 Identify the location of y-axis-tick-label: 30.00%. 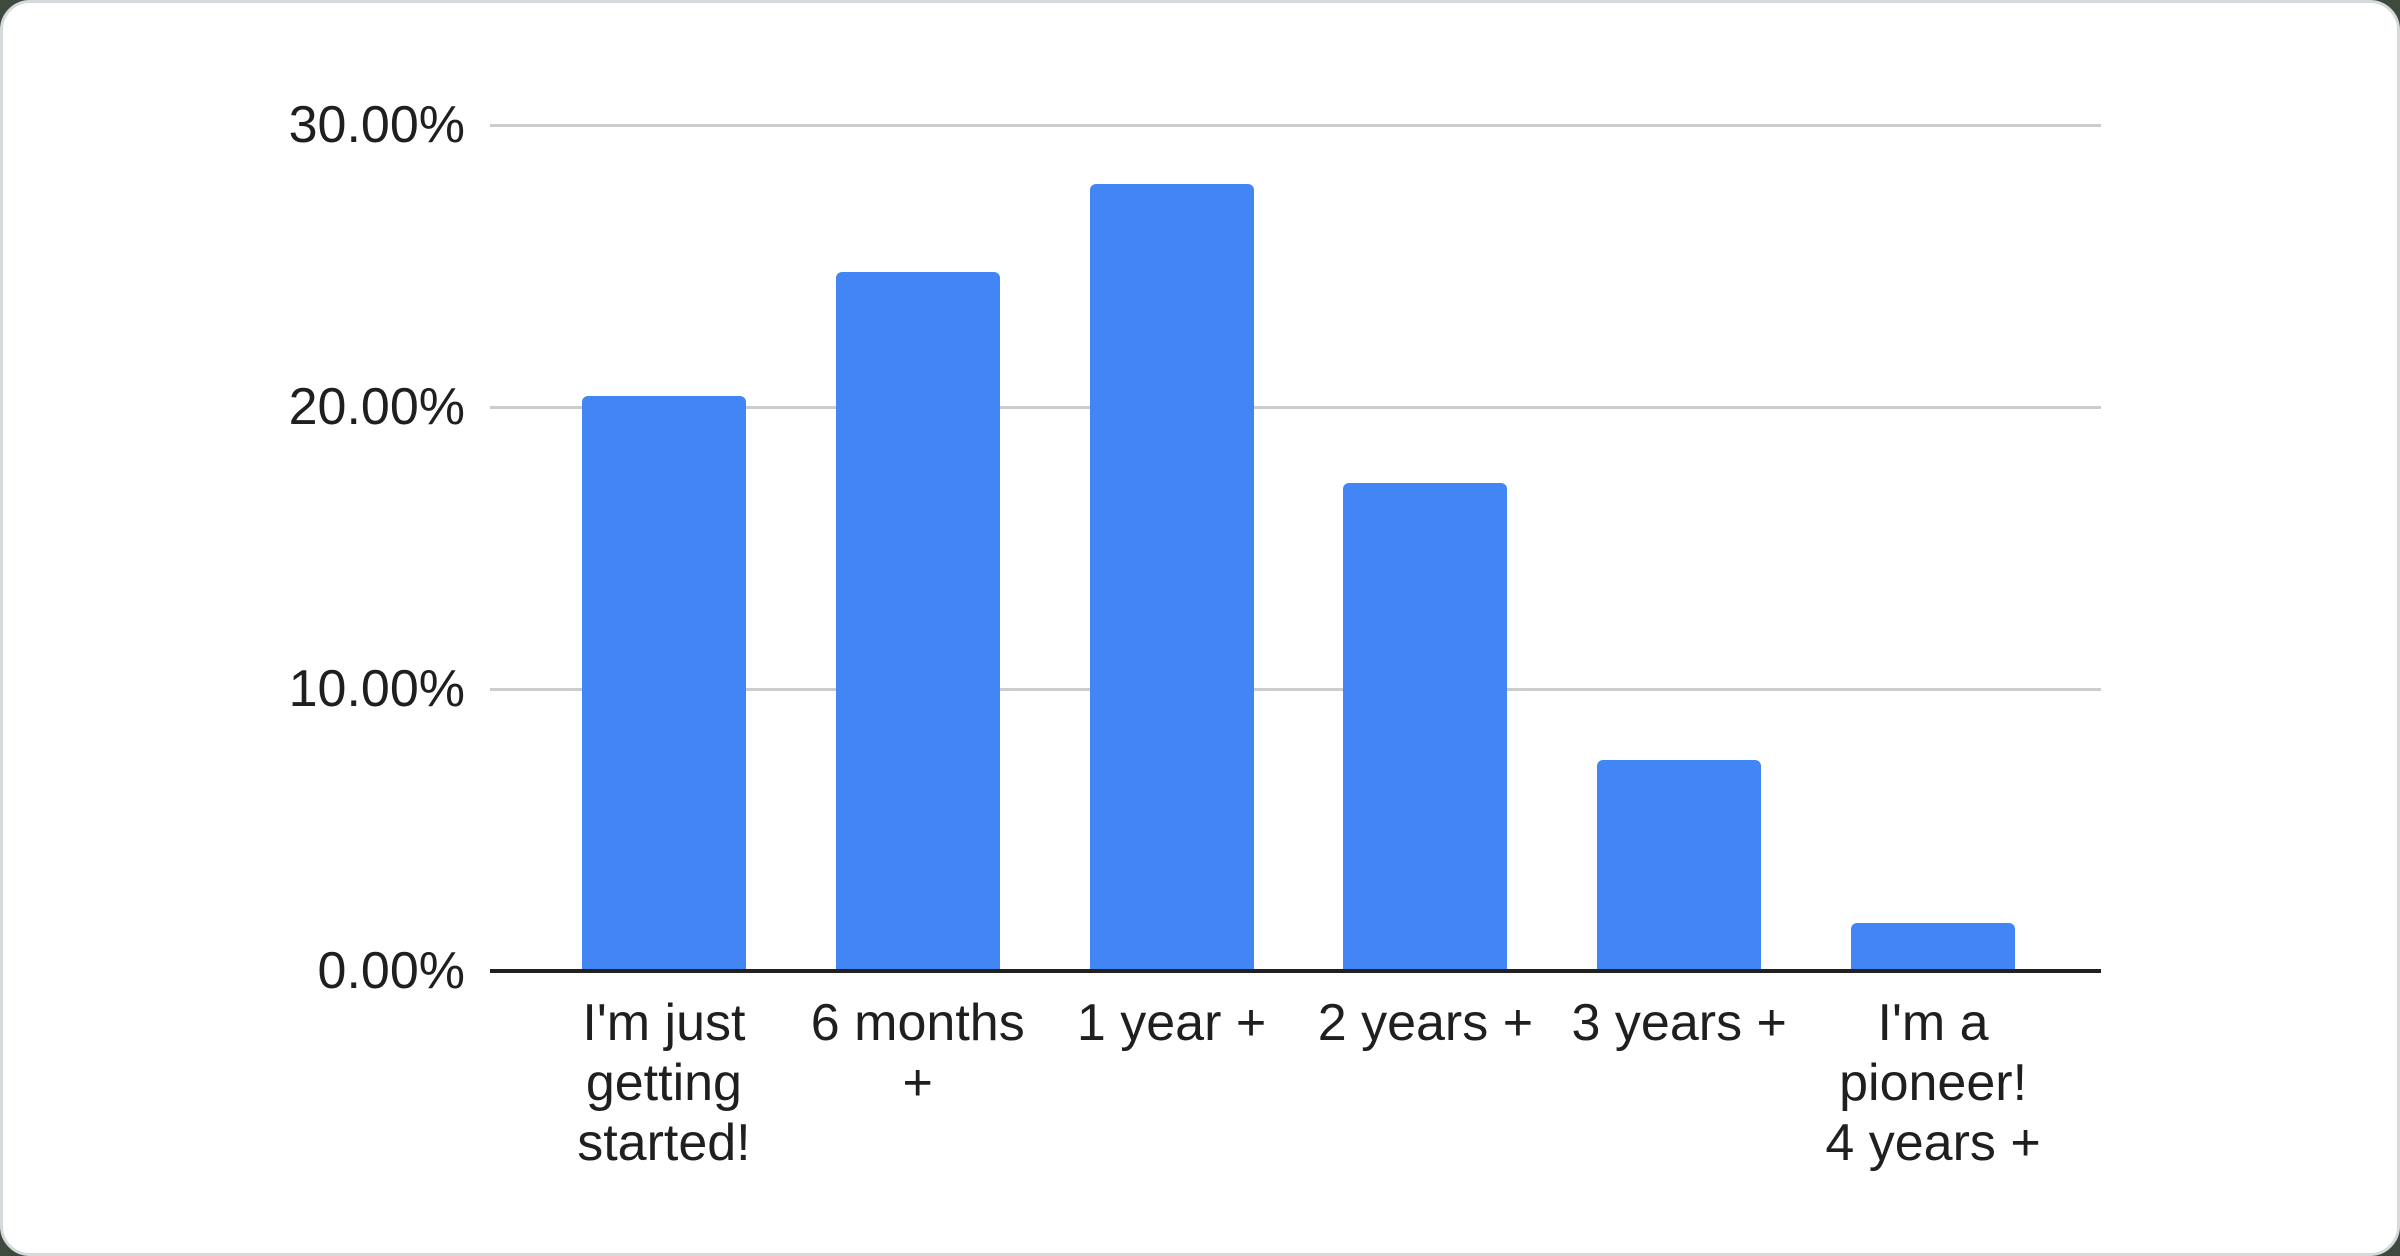
(376, 125).